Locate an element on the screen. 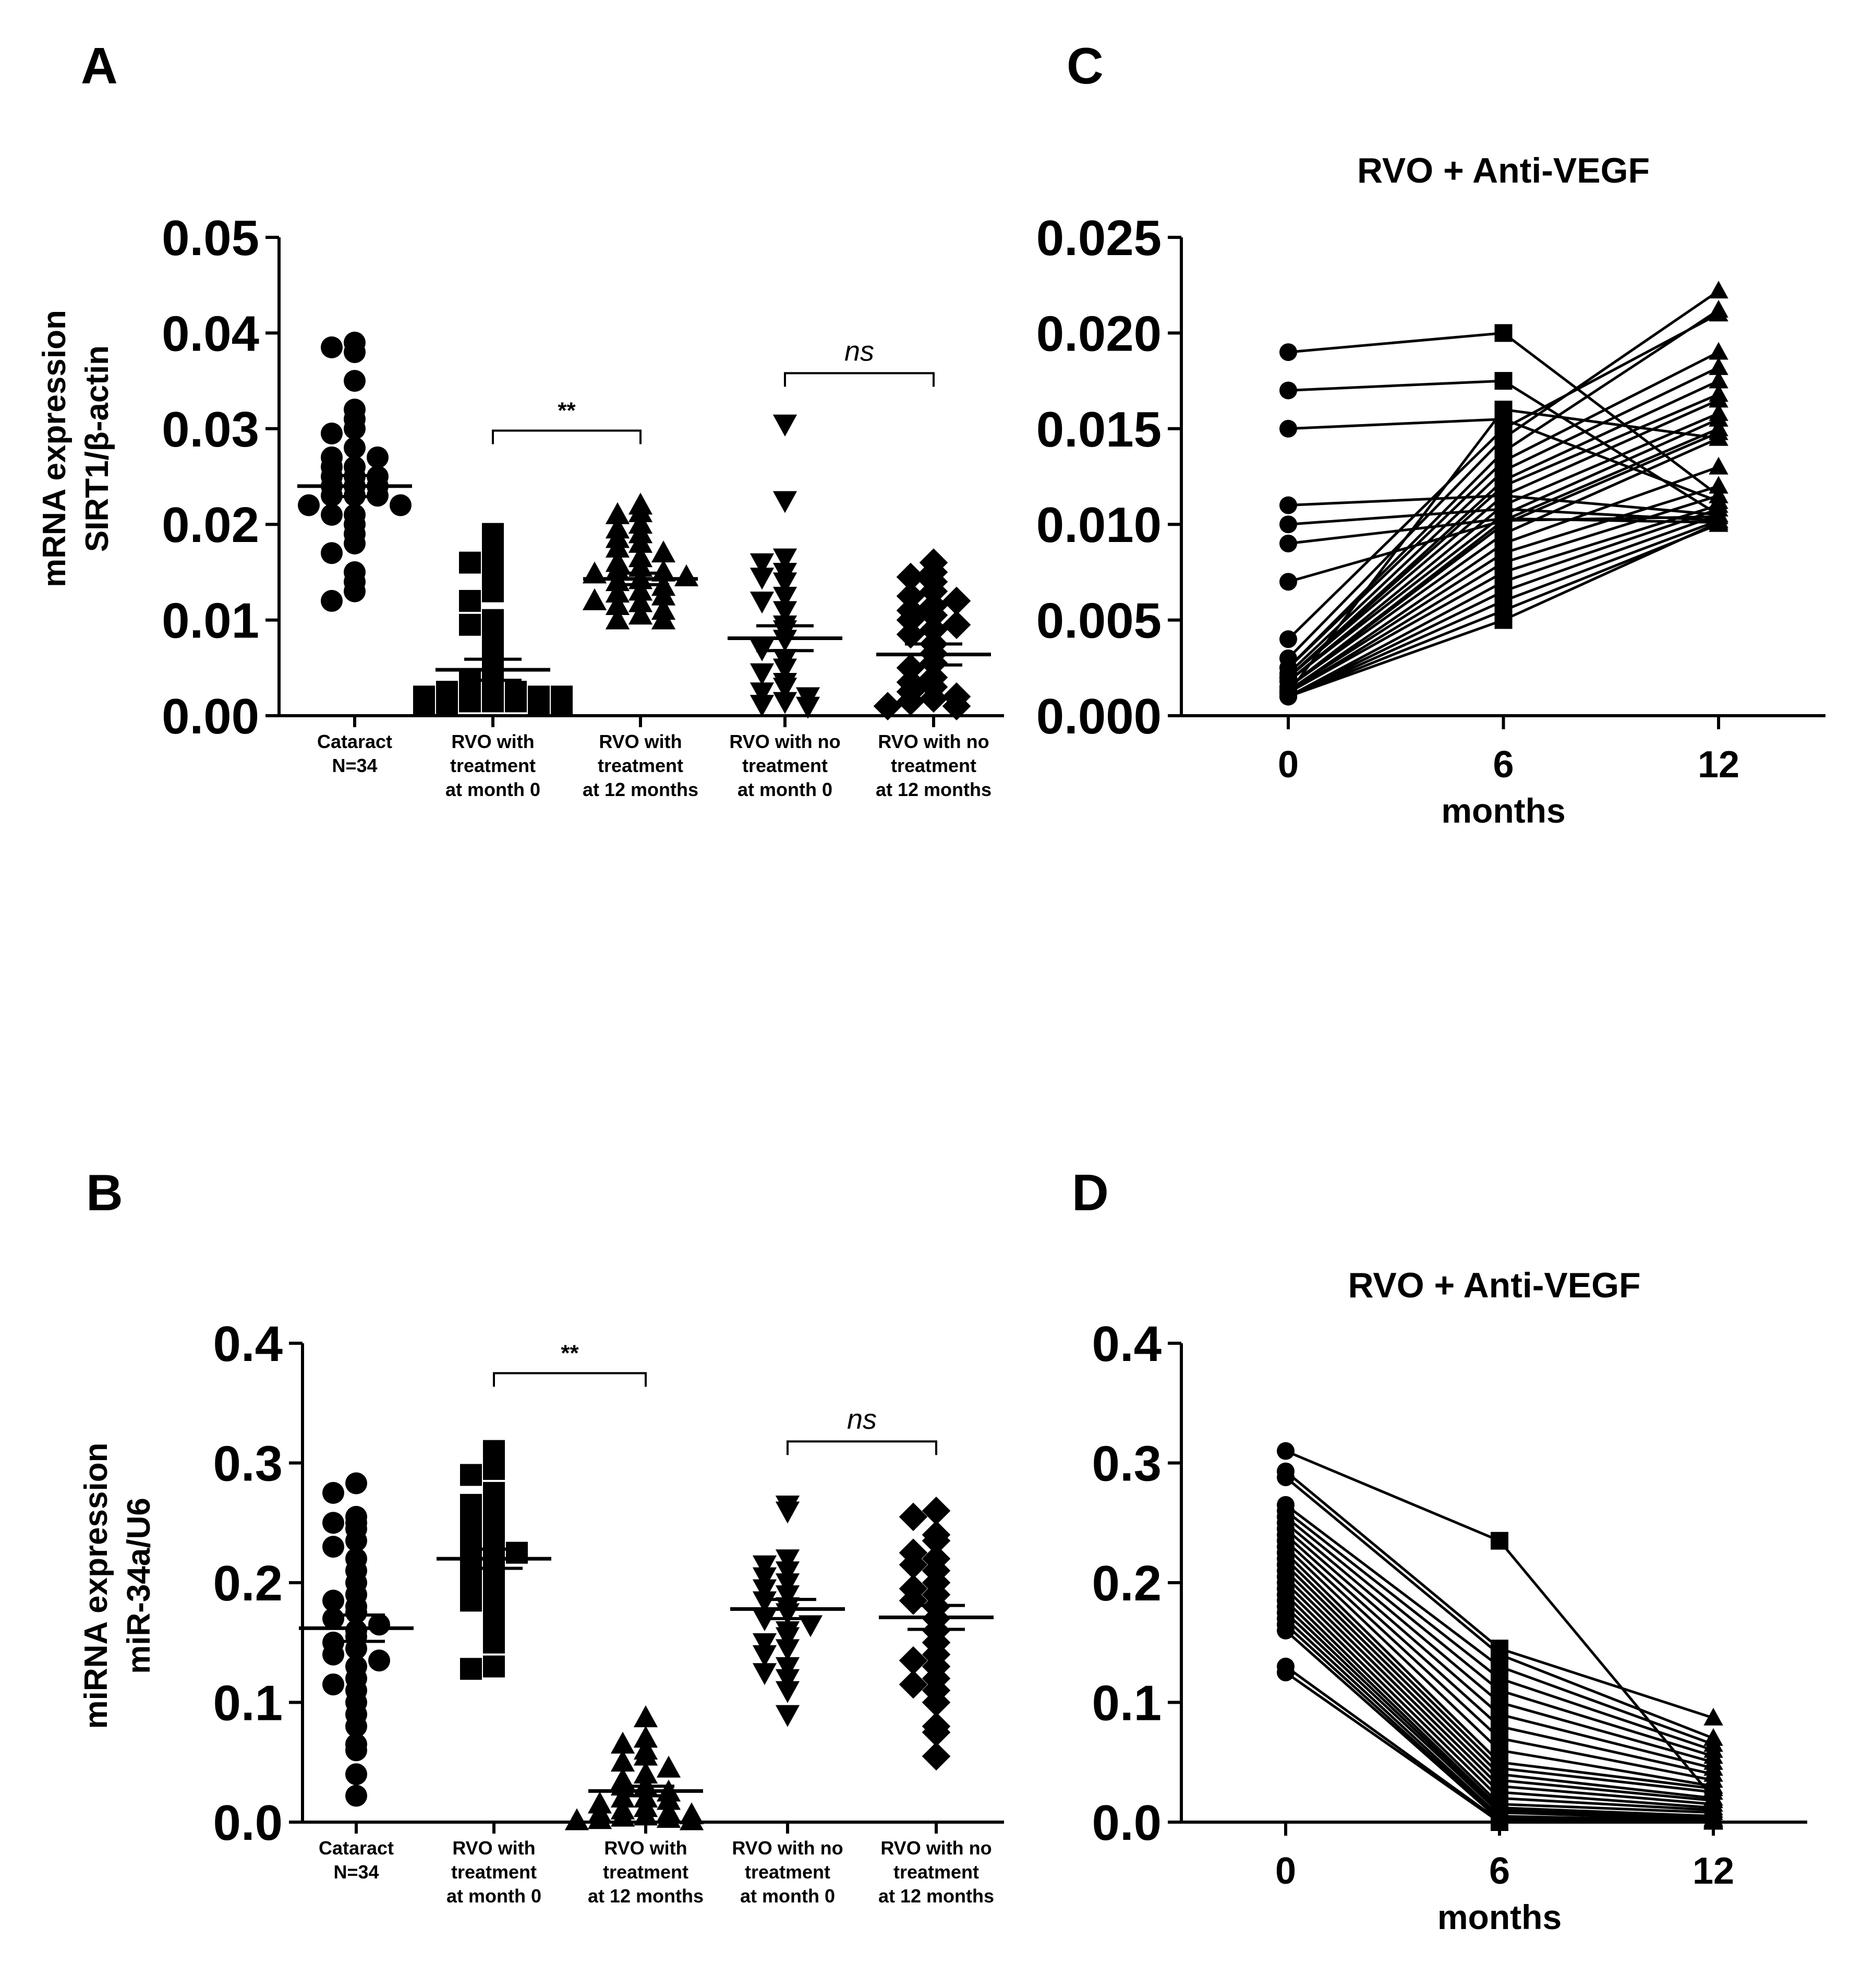 The width and height of the screenshot is (1862, 1988). y-tick-label: 0.04 is located at coordinates (210, 334).